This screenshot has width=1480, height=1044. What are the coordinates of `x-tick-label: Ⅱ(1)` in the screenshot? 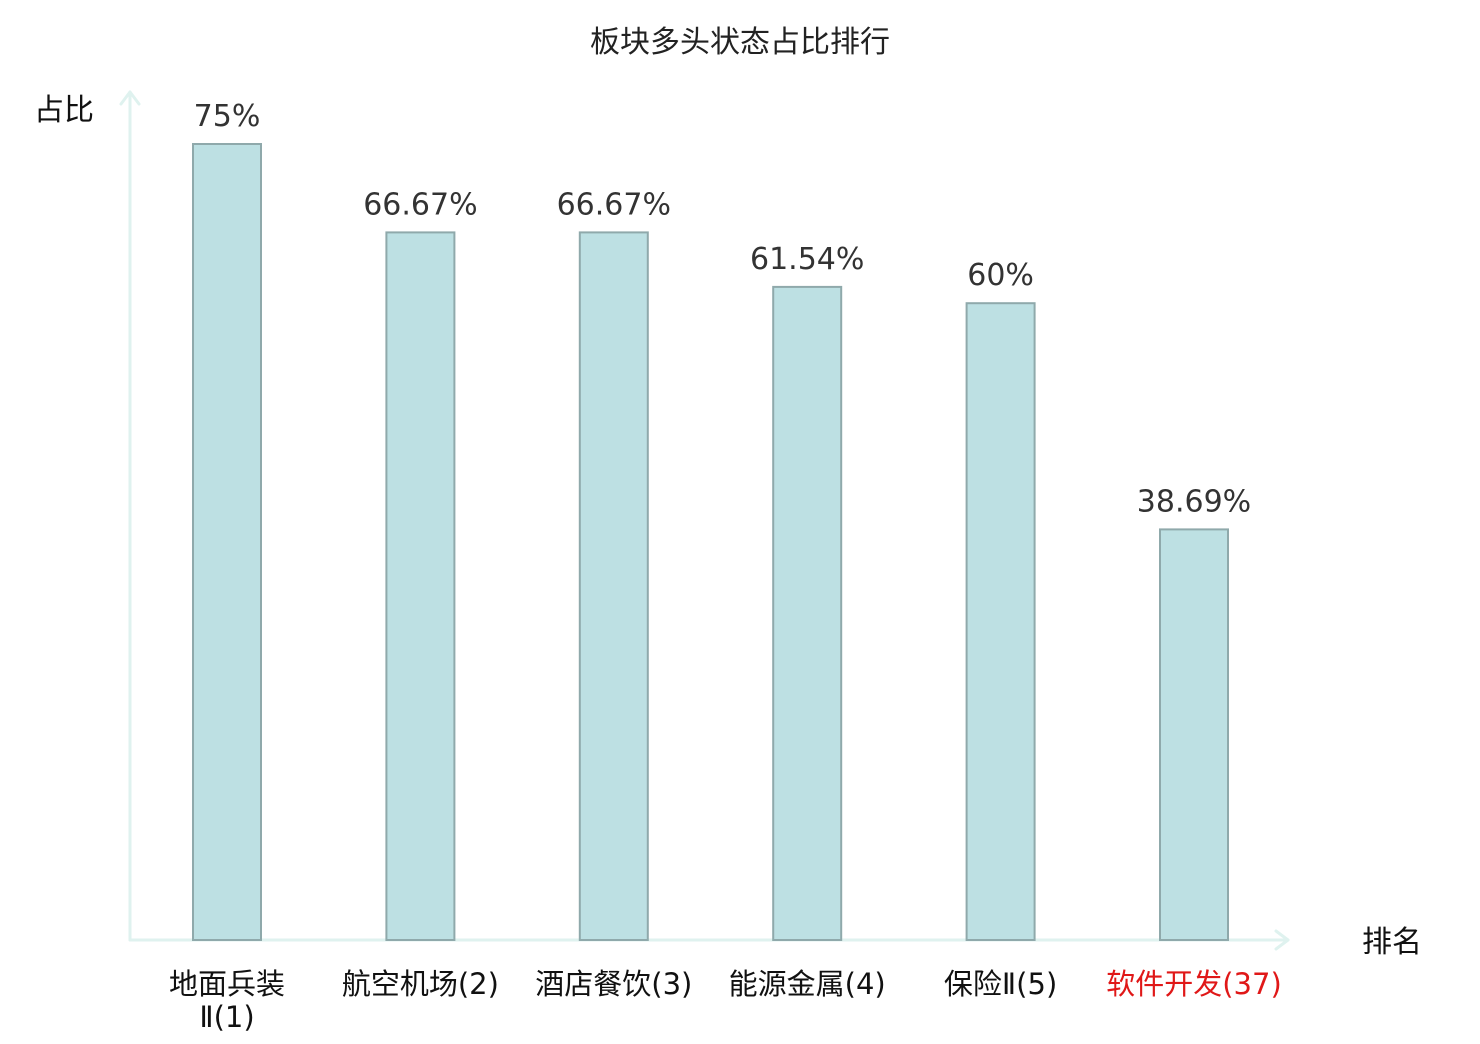 It's located at (226, 1017).